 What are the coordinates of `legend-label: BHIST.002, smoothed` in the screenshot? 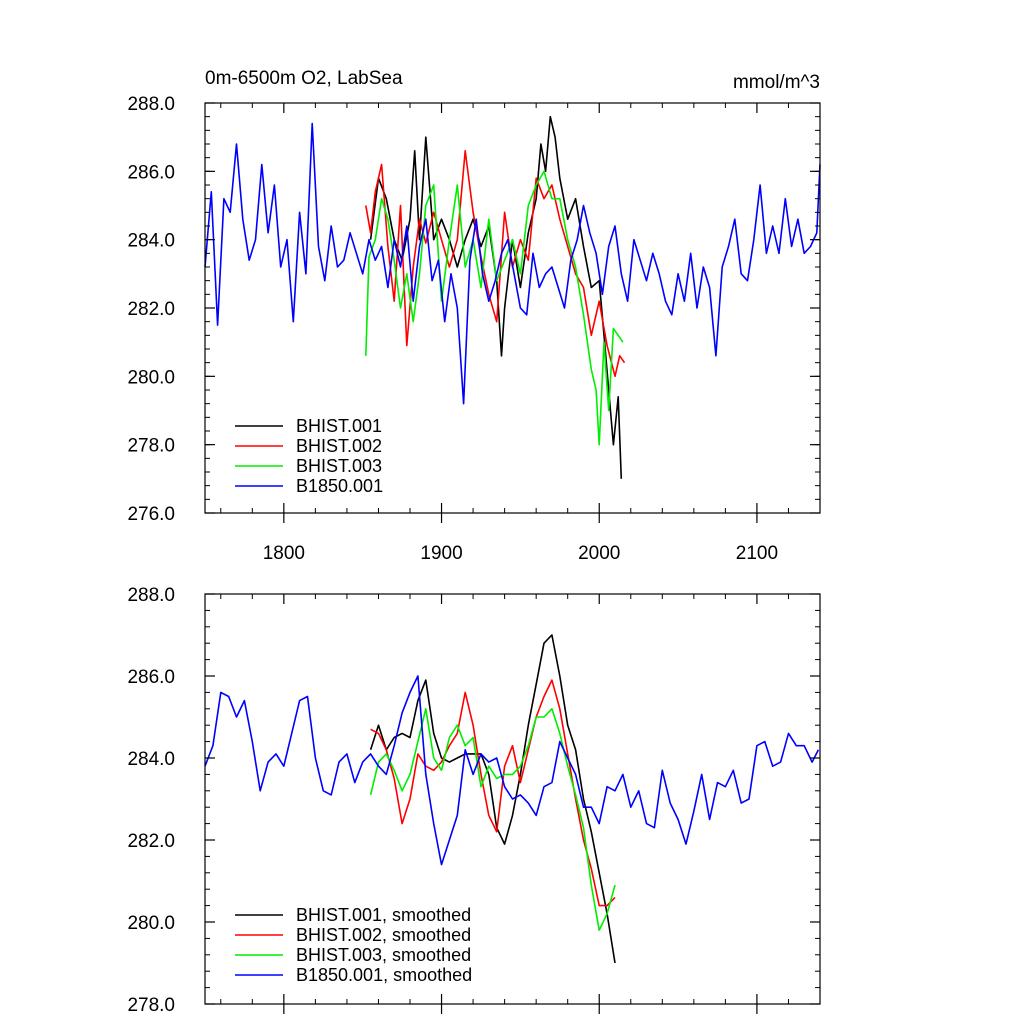 It's located at (383, 935).